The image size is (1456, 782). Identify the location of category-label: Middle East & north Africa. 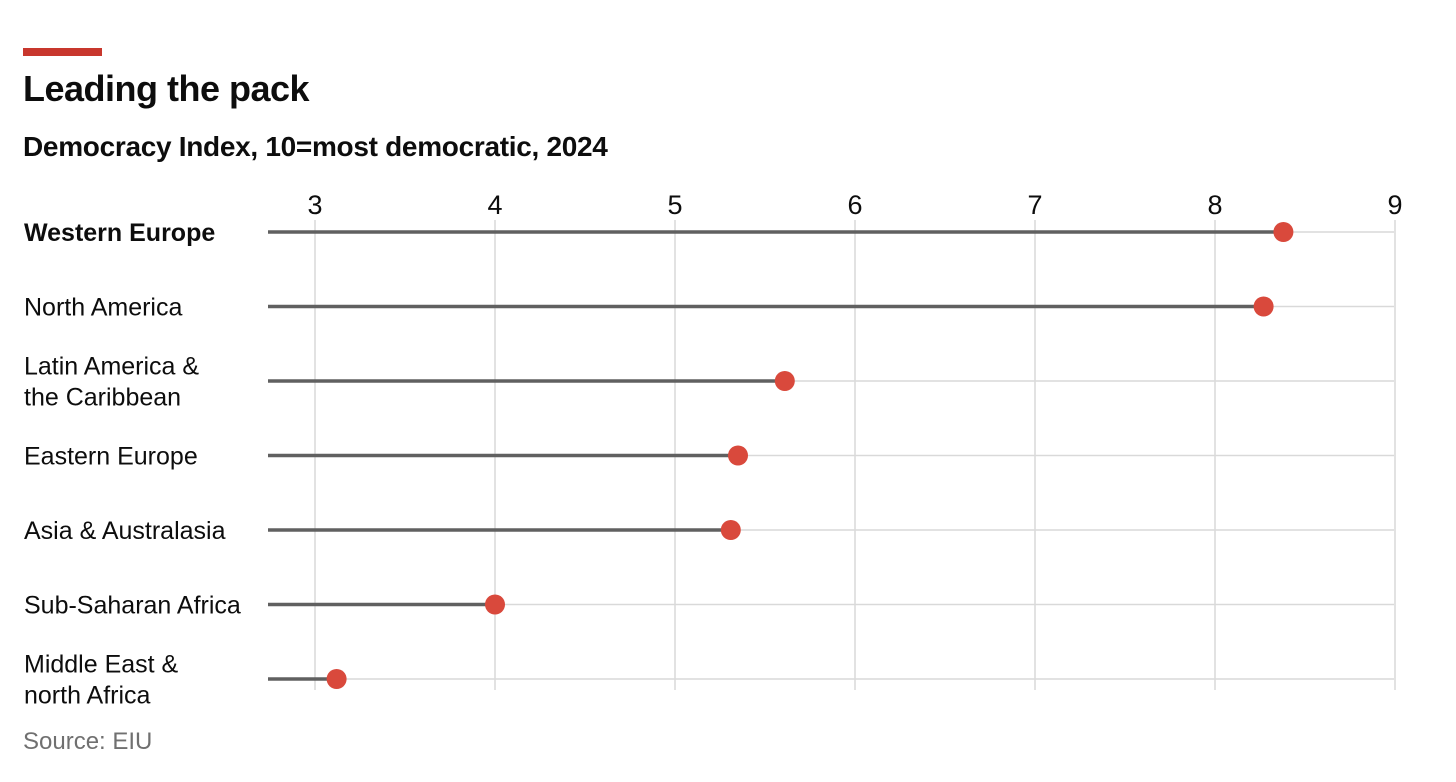
(101, 680).